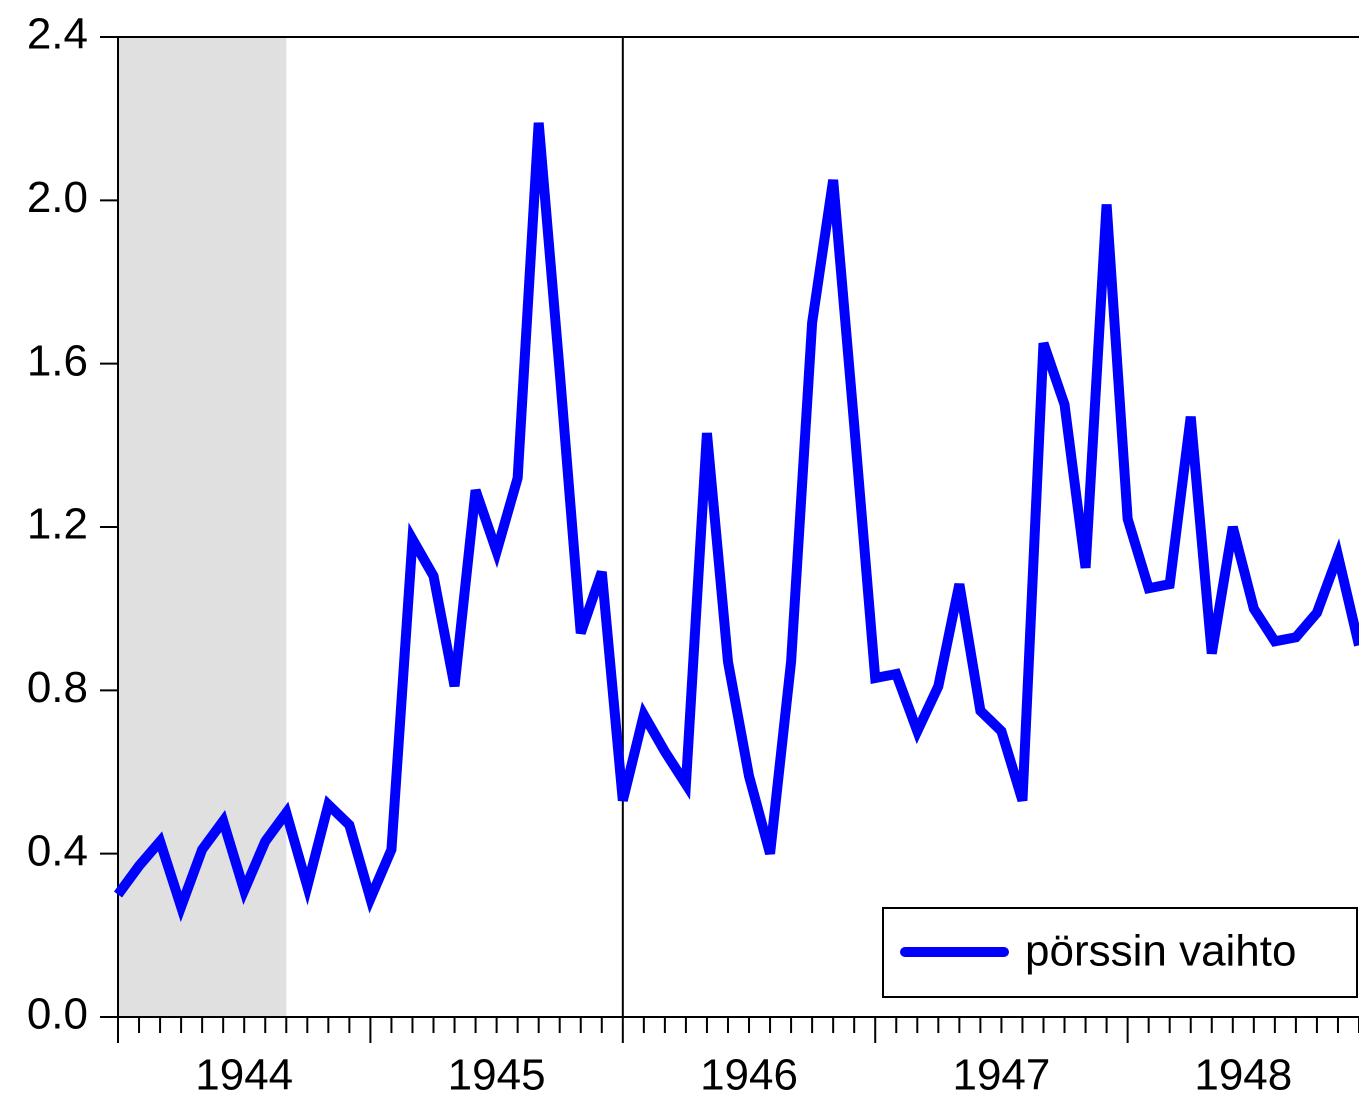 The image size is (1359, 1105). Describe the element at coordinates (749, 1075) in the screenshot. I see `x-tick-label: 1946` at that location.